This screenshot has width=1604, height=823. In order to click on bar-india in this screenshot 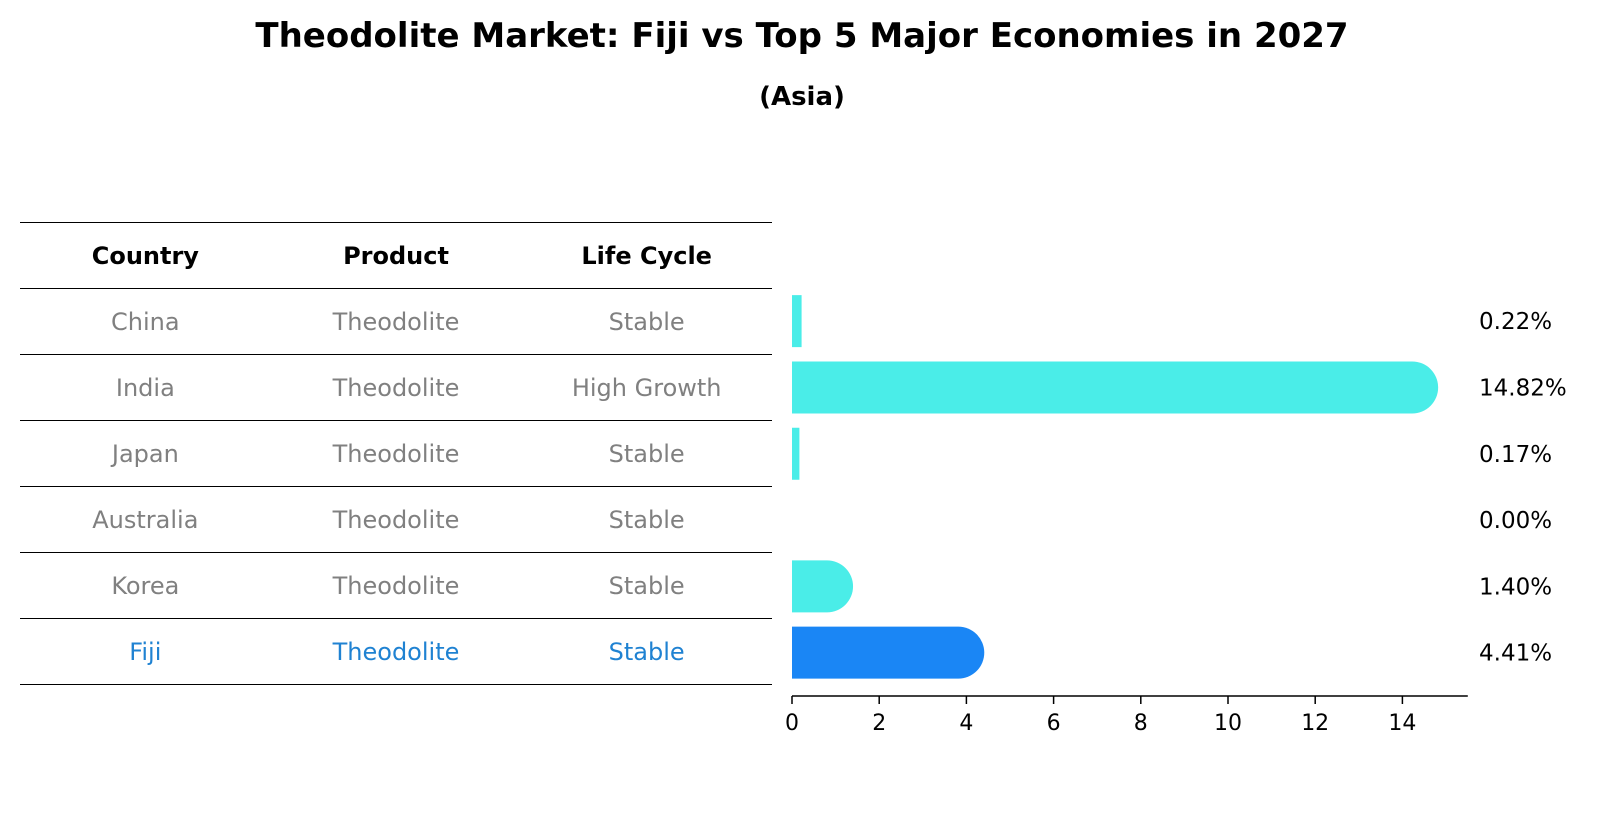, I will do `click(1115, 387)`.